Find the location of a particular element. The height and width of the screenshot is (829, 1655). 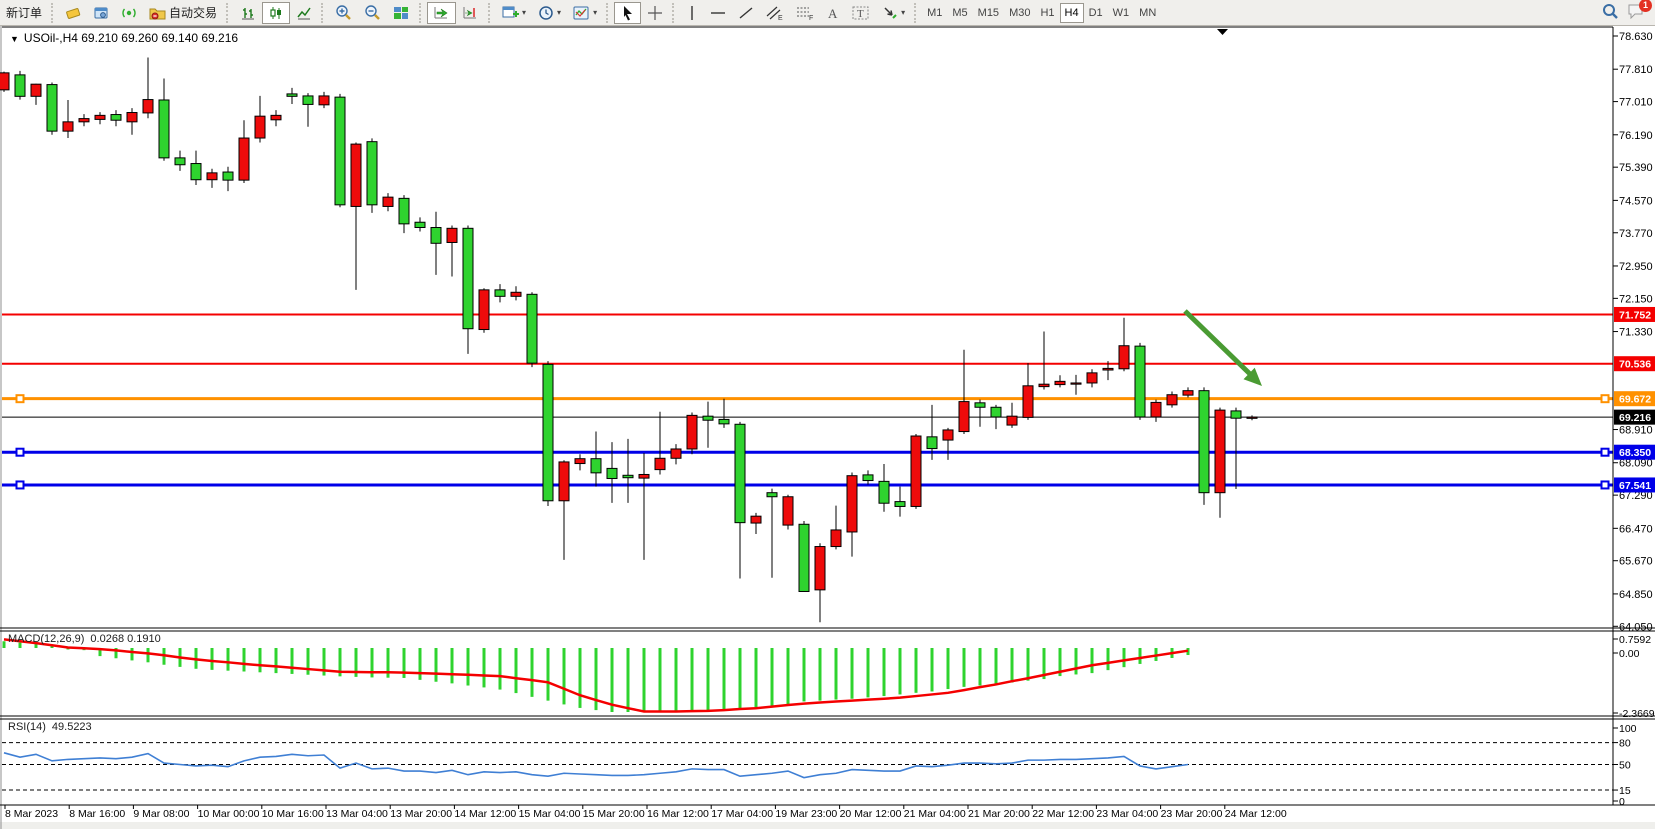

text-label-button: T is located at coordinates (861, 13).